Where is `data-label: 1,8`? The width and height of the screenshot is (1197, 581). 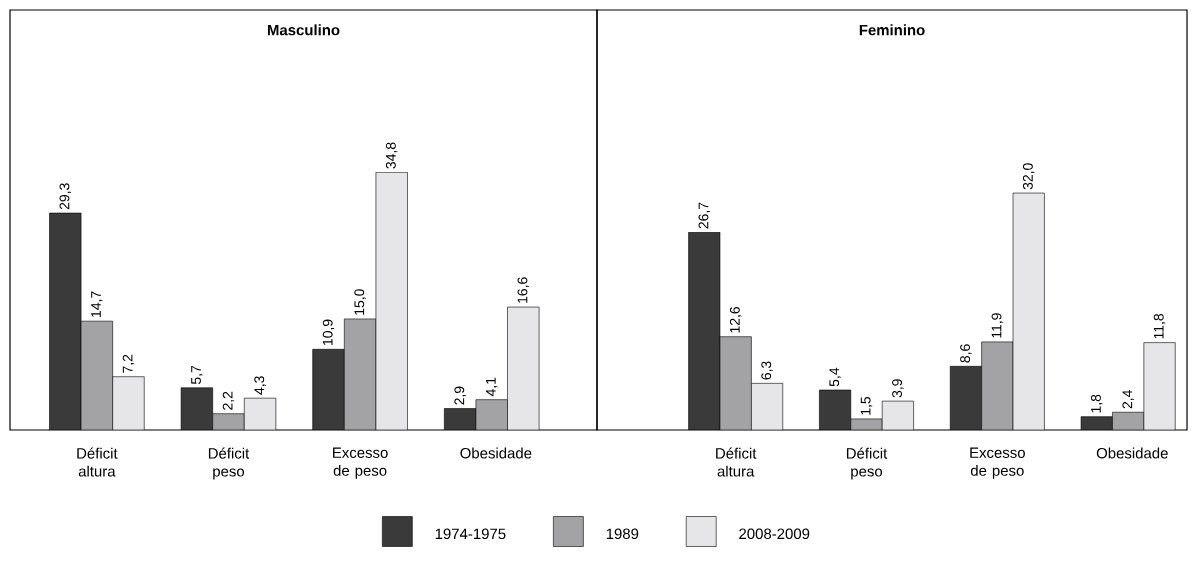
data-label: 1,8 is located at coordinates (1096, 403).